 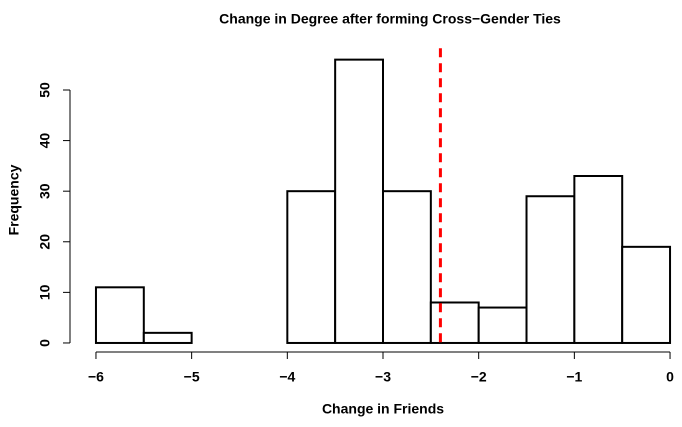 I want to click on y-tick-label: 0, so click(x=45, y=343).